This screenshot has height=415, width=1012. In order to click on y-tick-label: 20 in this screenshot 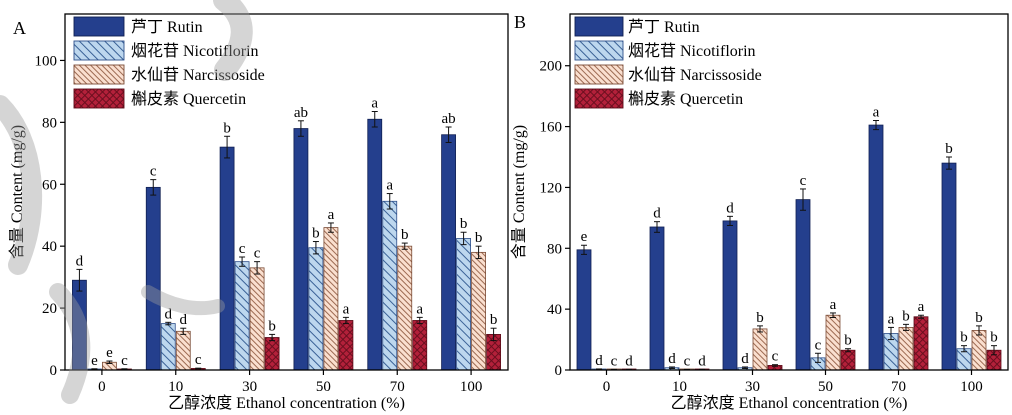, I will do `click(49, 309)`.